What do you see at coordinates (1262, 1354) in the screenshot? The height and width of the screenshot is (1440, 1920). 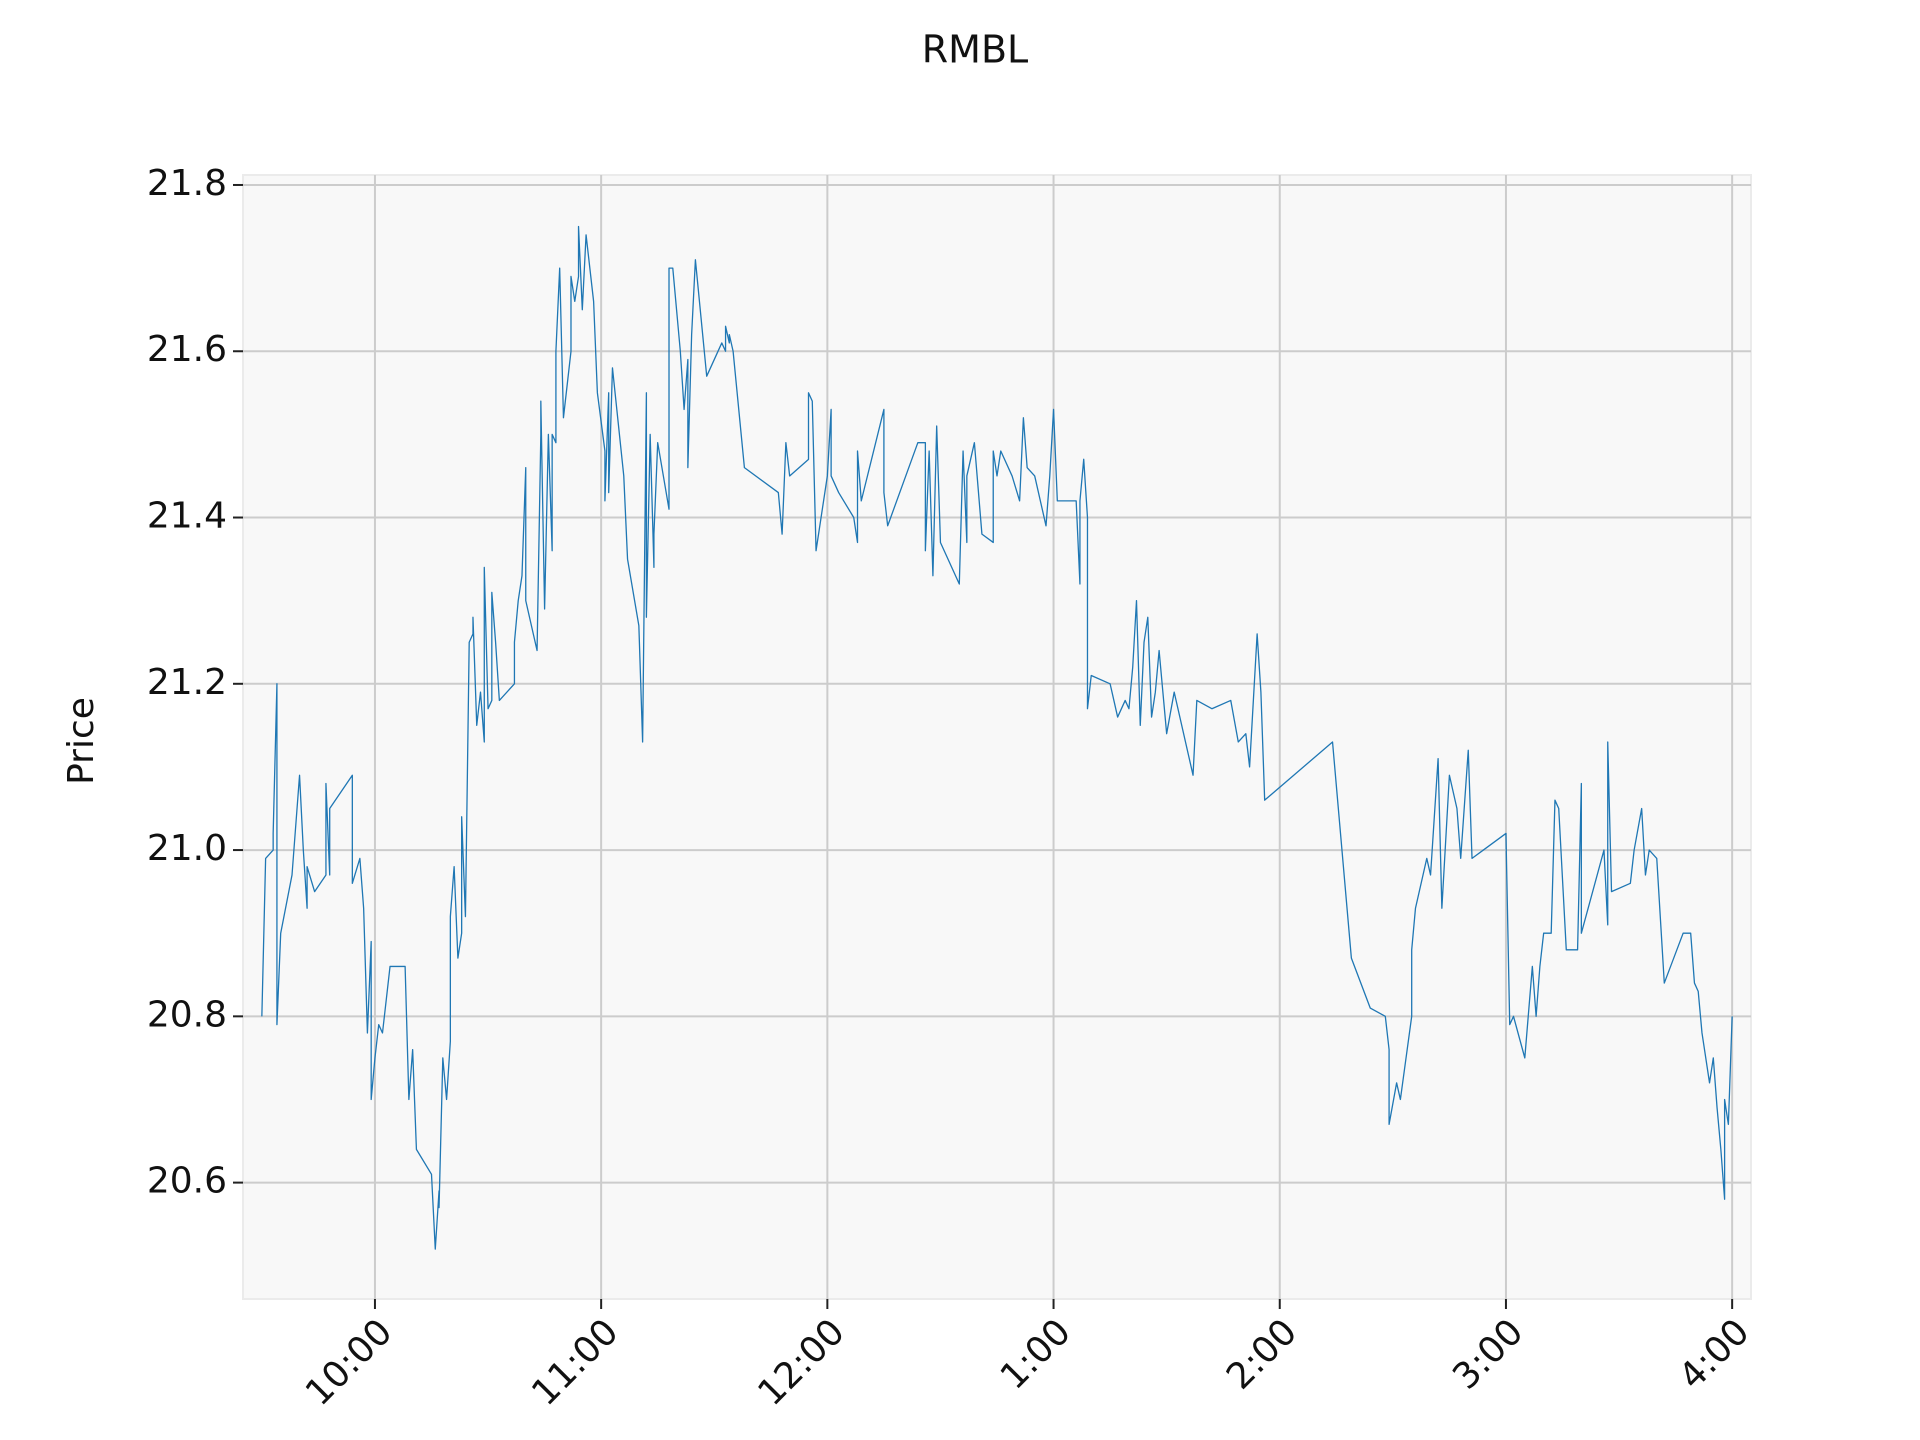 I see `x-tick-label: 2:00` at bounding box center [1262, 1354].